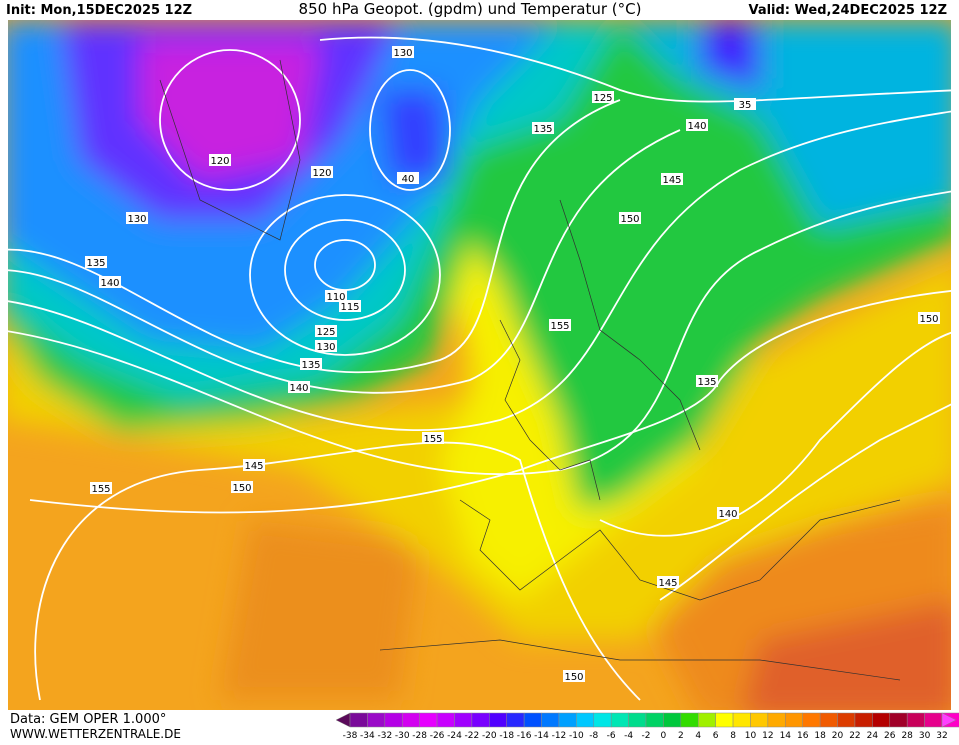 The width and height of the screenshot is (959, 745). I want to click on colorbar-arrow, so click(949, 720).